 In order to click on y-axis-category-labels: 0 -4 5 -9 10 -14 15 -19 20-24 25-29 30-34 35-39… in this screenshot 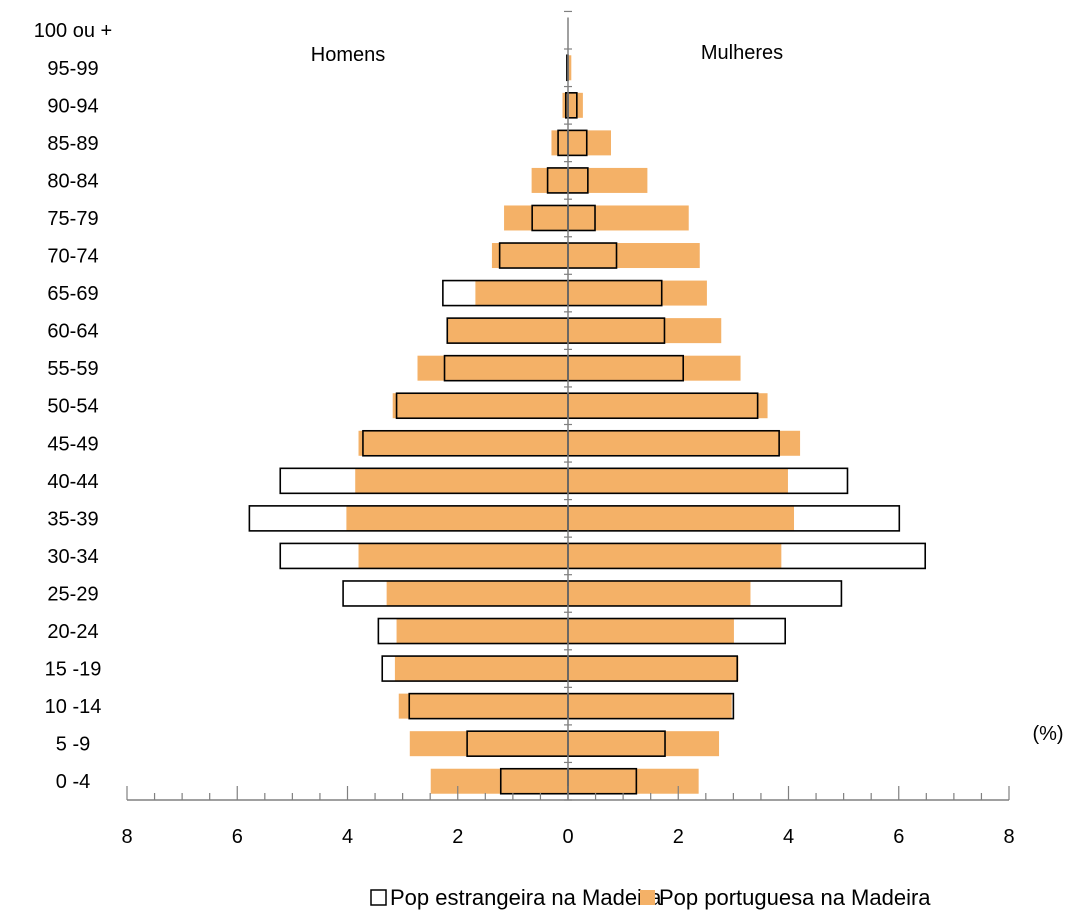, I will do `click(73, 406)`.